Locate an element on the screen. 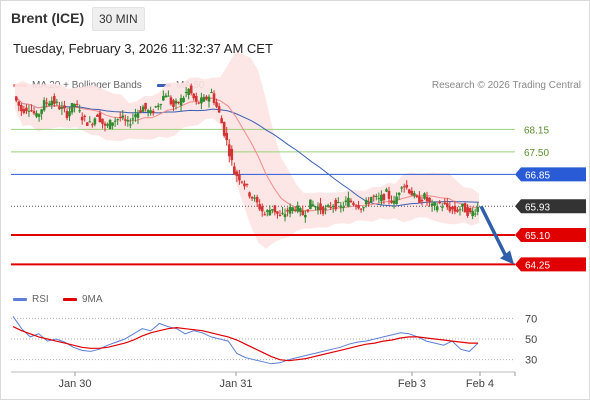 This screenshot has width=590, height=400. rsi-ma-line is located at coordinates (245, 344).